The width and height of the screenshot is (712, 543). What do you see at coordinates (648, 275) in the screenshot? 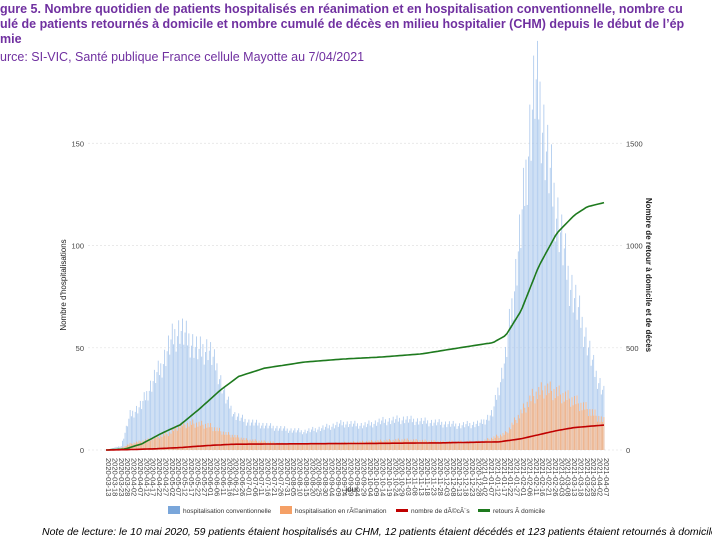
I see `y-axis-right-label: Nombre de retour à domicile et de décès` at bounding box center [648, 275].